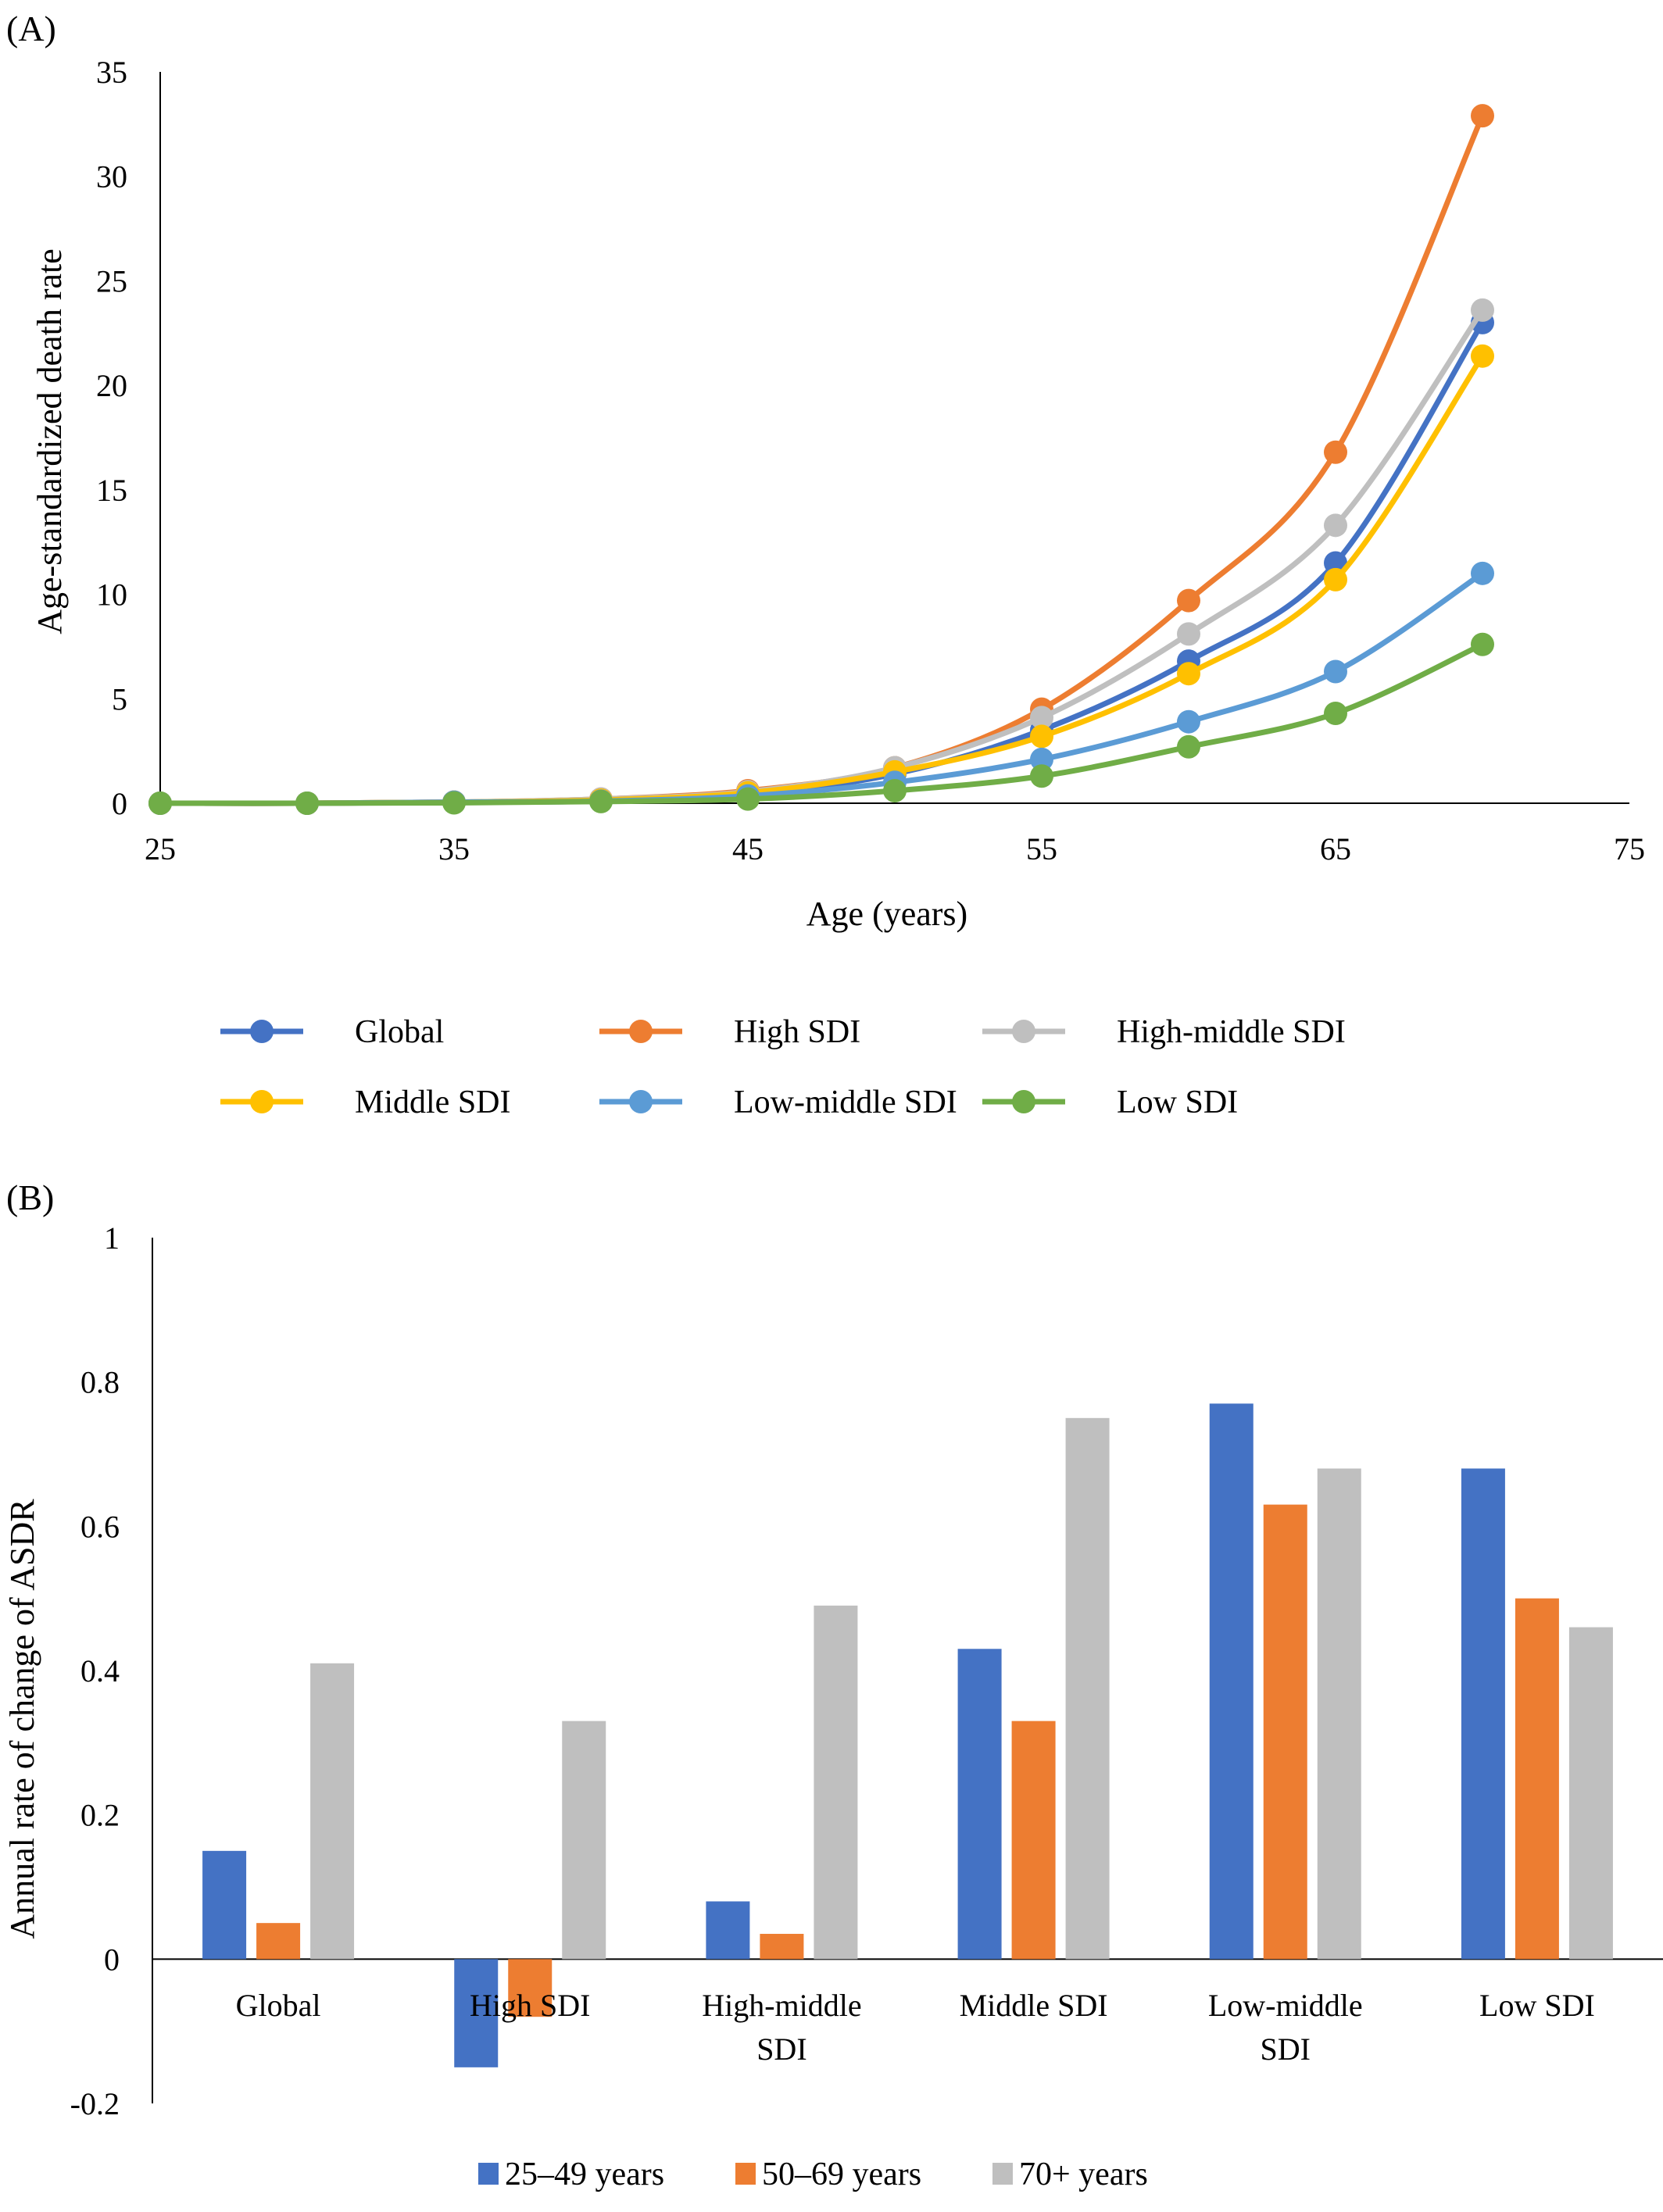  I want to click on legend-item-high-sdi: High SDI, so click(729, 1032).